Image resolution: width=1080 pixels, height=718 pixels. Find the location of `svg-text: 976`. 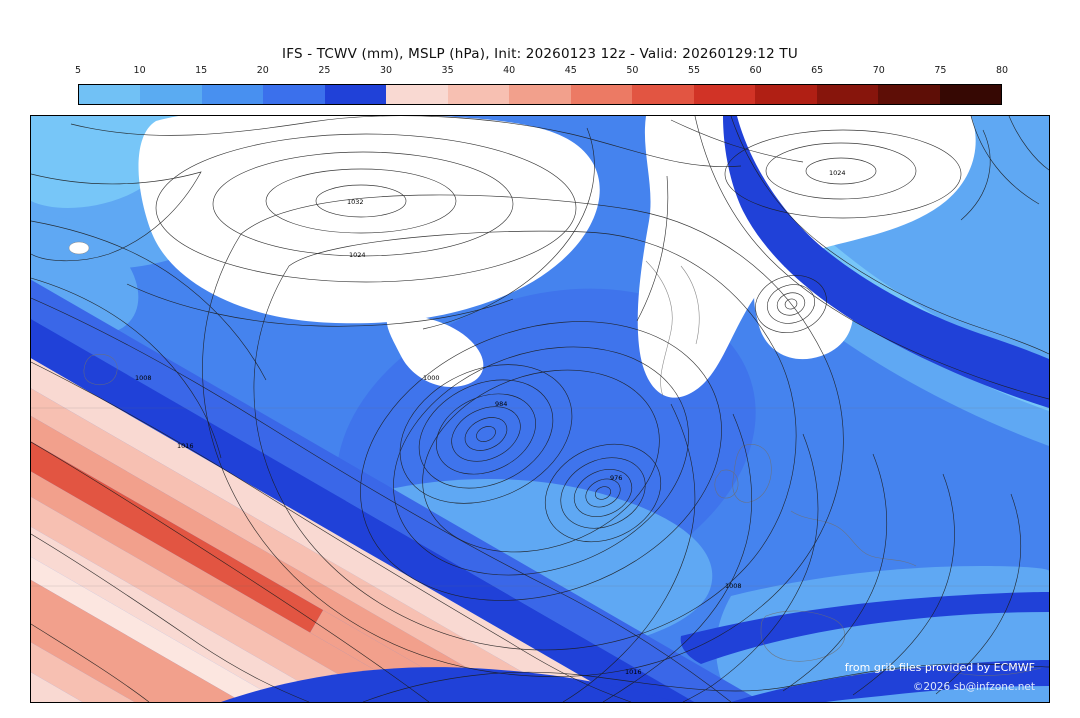

svg-text: 976 is located at coordinates (616, 478).